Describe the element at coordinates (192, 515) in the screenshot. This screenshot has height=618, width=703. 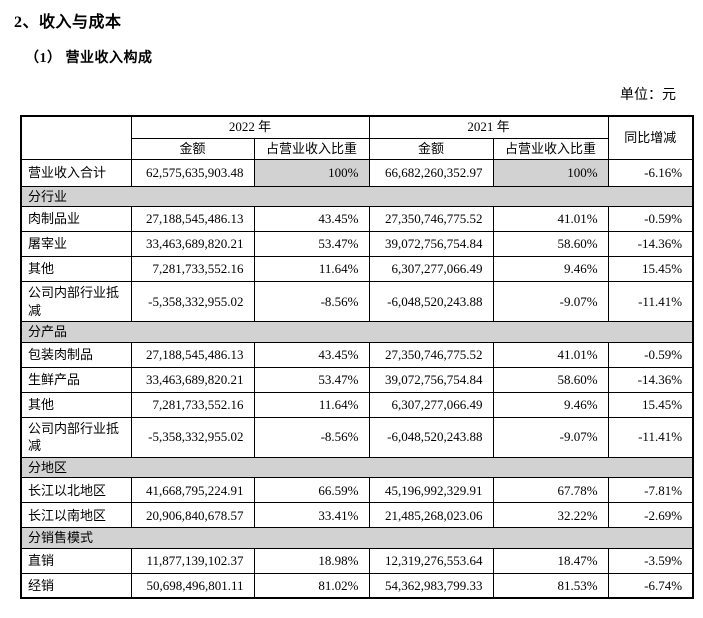
I see `value-cell: 20,906,840,678.57` at that location.